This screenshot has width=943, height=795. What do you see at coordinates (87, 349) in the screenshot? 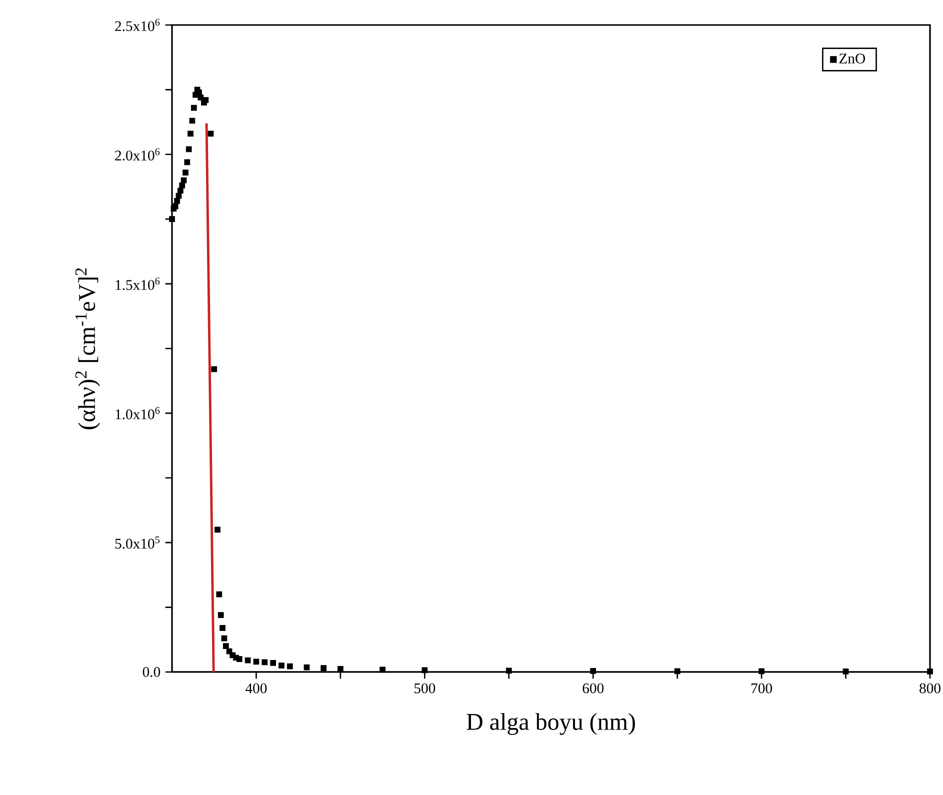
I see `y-axis-title: (αhν)$^{2}$ [cm$^{-1}$eV]$^{2}$` at bounding box center [87, 349].